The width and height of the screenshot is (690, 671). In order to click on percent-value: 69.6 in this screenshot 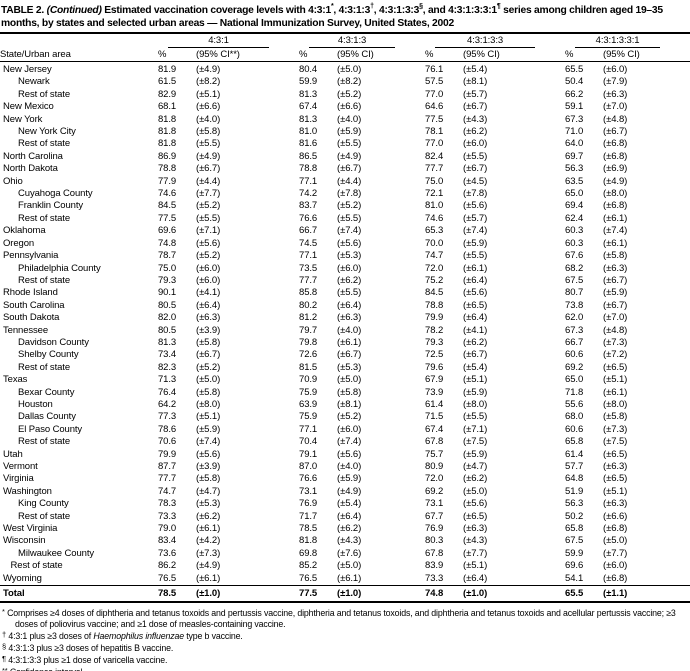, I will do `click(167, 231)`.